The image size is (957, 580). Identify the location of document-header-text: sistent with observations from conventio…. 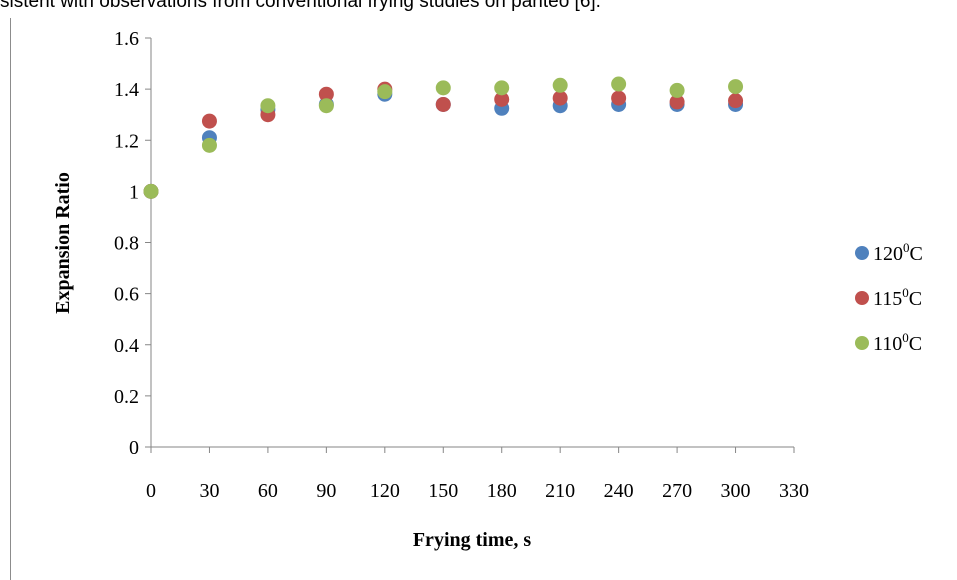
(300, 6).